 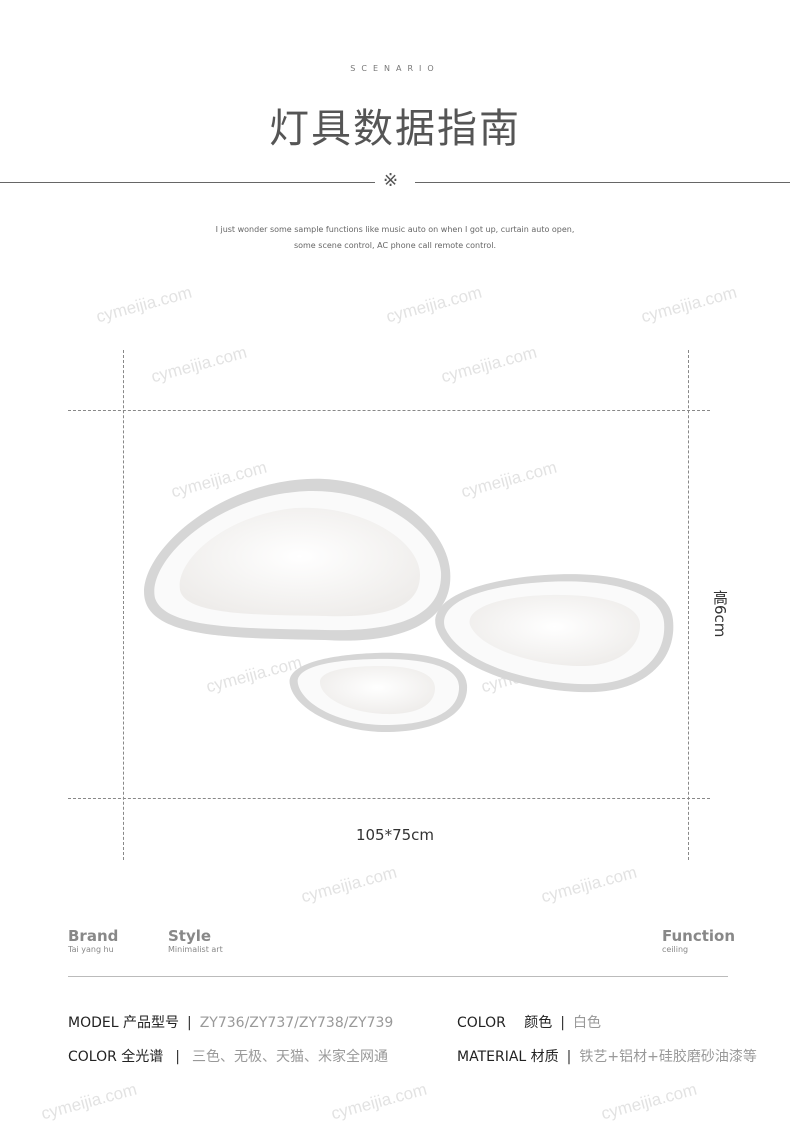 I want to click on spec-brand: Brand Tai yang hu, so click(x=93, y=940).